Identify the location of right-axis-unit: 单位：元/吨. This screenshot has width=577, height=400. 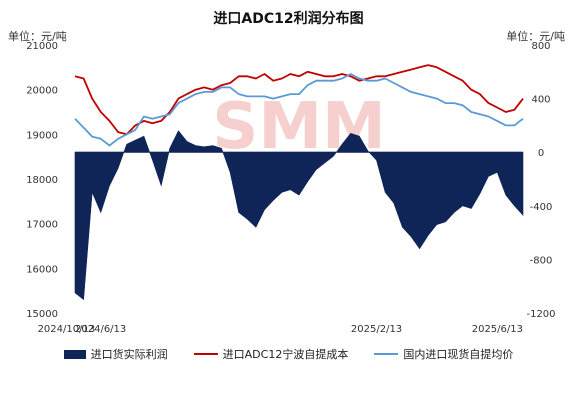
(535, 36).